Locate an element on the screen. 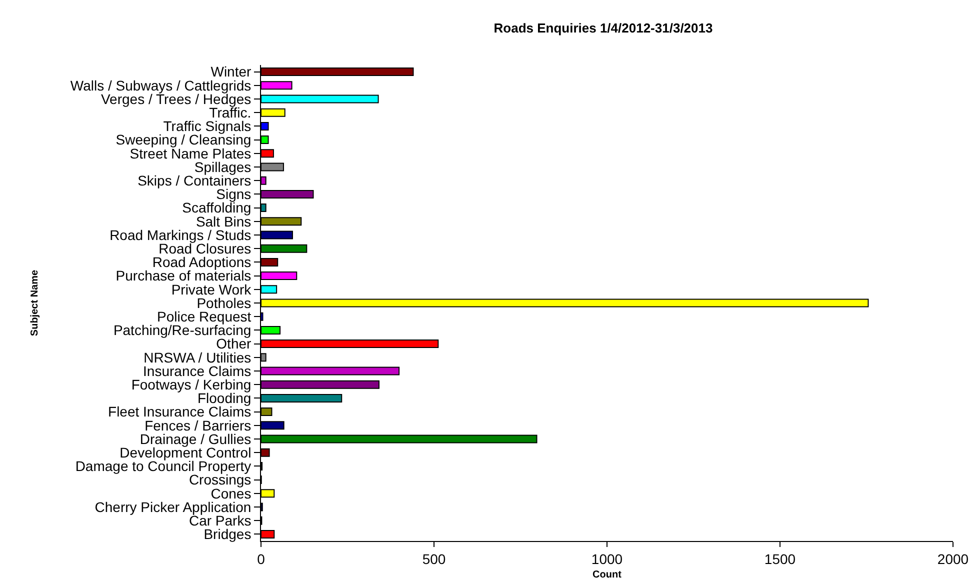 The width and height of the screenshot is (973, 586). y-tick-label: Walls / Subways / Cattlegrids is located at coordinates (161, 85).